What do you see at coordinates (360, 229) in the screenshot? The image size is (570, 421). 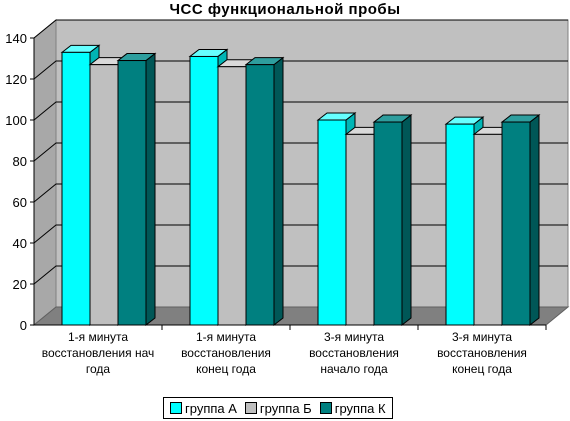 I see `bar-группа-Б-3` at bounding box center [360, 229].